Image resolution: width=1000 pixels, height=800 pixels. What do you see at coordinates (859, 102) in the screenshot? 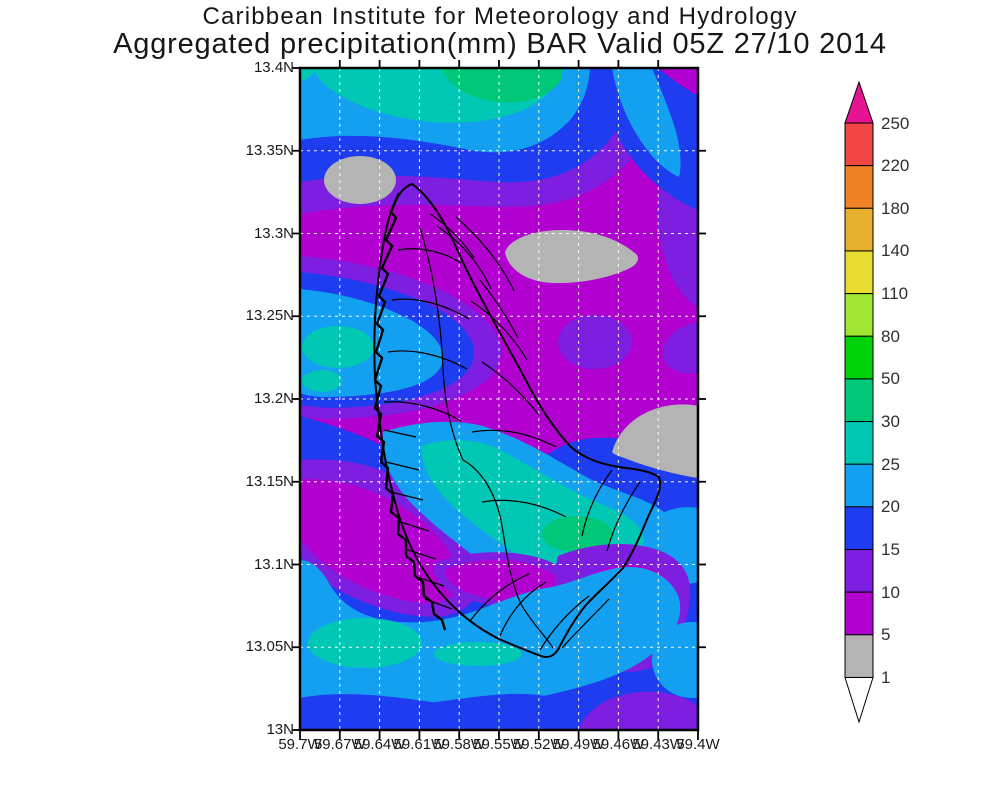
I see `colorbar-up-arrow` at bounding box center [859, 102].